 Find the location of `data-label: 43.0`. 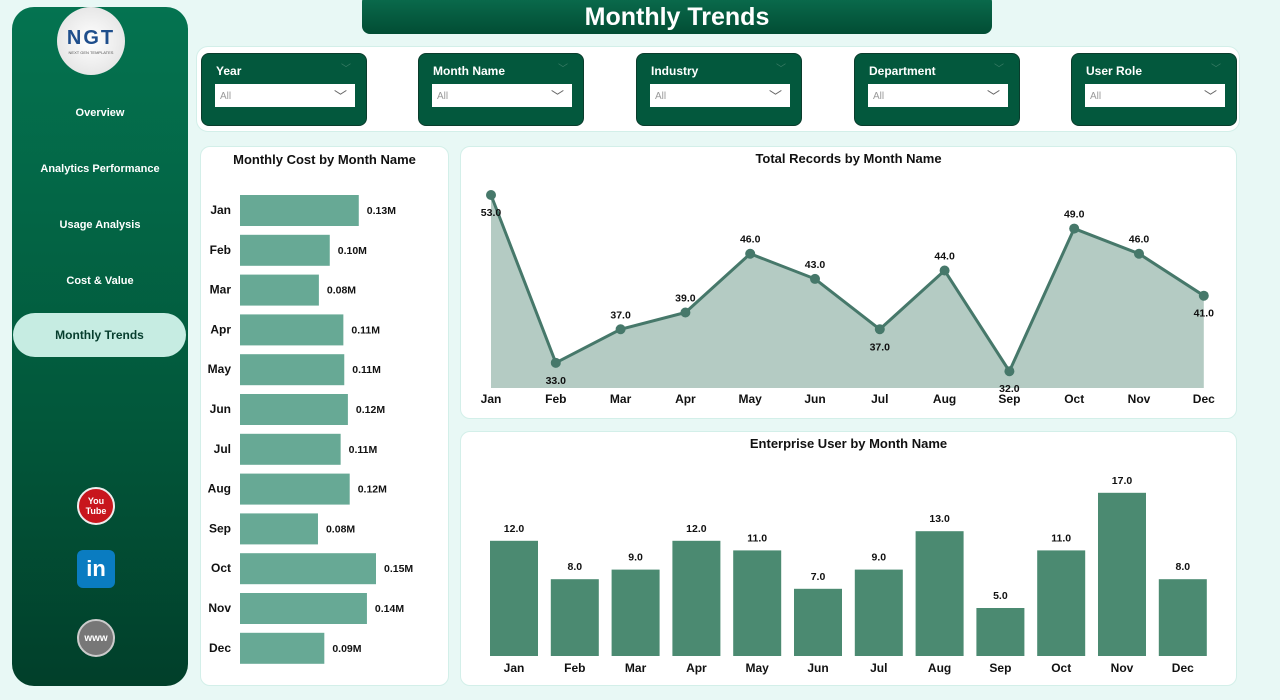

data-label: 43.0 is located at coordinates (815, 265).